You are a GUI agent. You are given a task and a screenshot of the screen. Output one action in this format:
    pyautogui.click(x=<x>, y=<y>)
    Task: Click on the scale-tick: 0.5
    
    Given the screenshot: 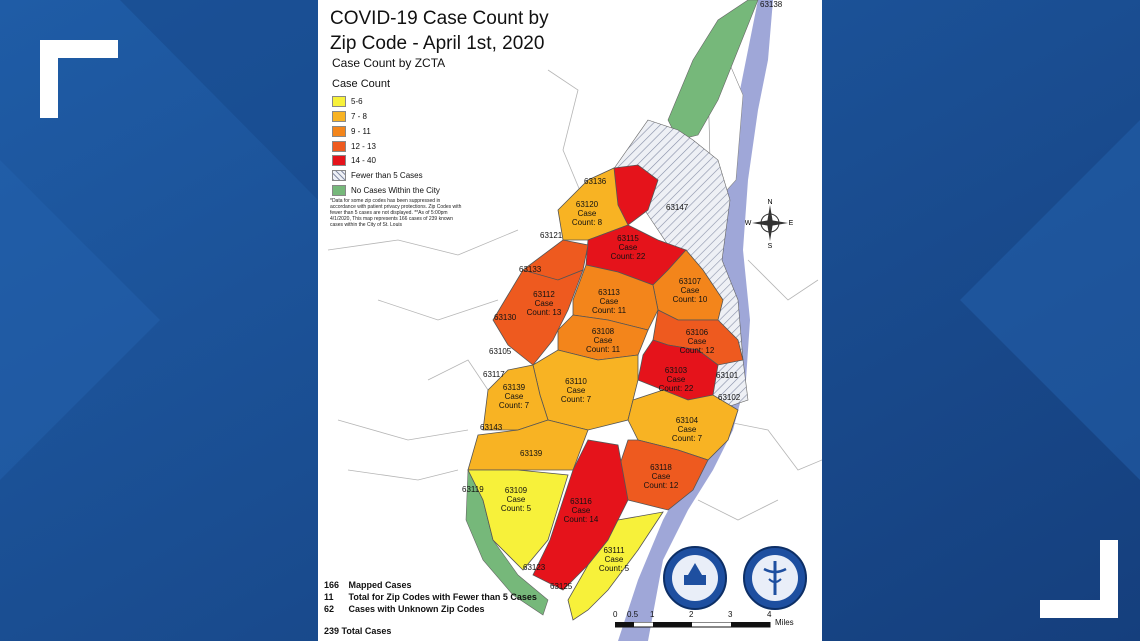 What is the action you would take?
    pyautogui.click(x=633, y=614)
    